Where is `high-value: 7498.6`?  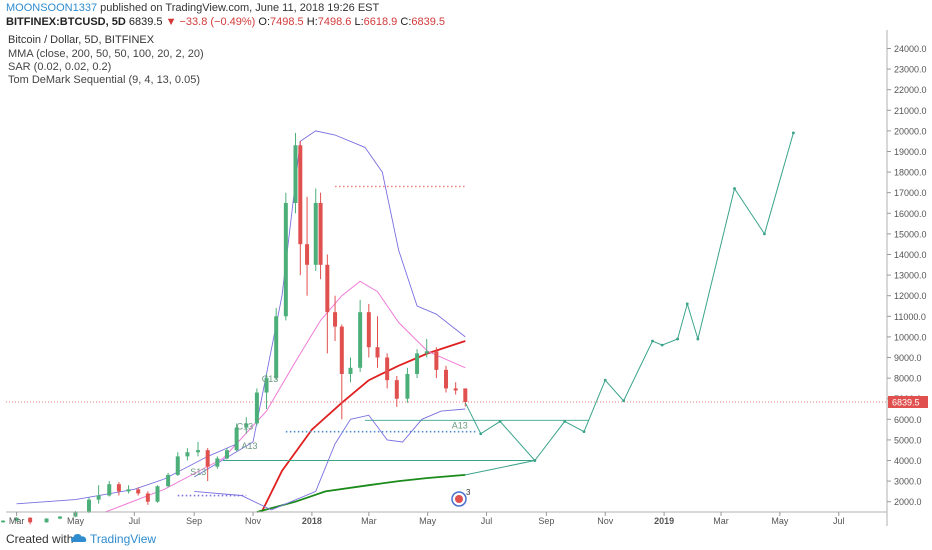
high-value: 7498.6 is located at coordinates (334, 22).